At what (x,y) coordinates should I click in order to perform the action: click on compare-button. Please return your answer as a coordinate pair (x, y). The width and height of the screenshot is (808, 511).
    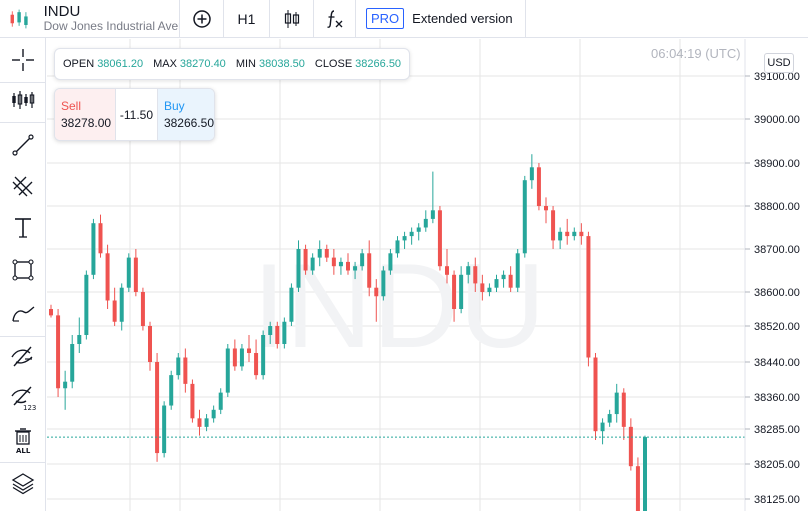
    Looking at the image, I should click on (202, 18).